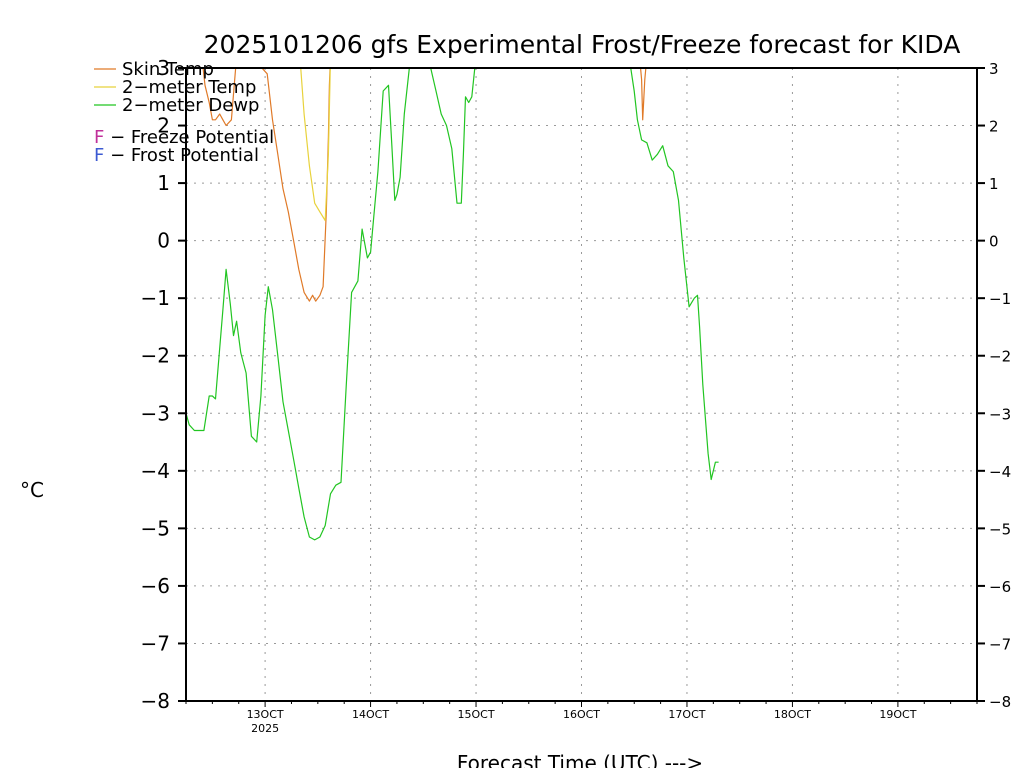 This screenshot has height=768, width=1024. What do you see at coordinates (266, 185) in the screenshot?
I see `series-line-skin-temp` at bounding box center [266, 185].